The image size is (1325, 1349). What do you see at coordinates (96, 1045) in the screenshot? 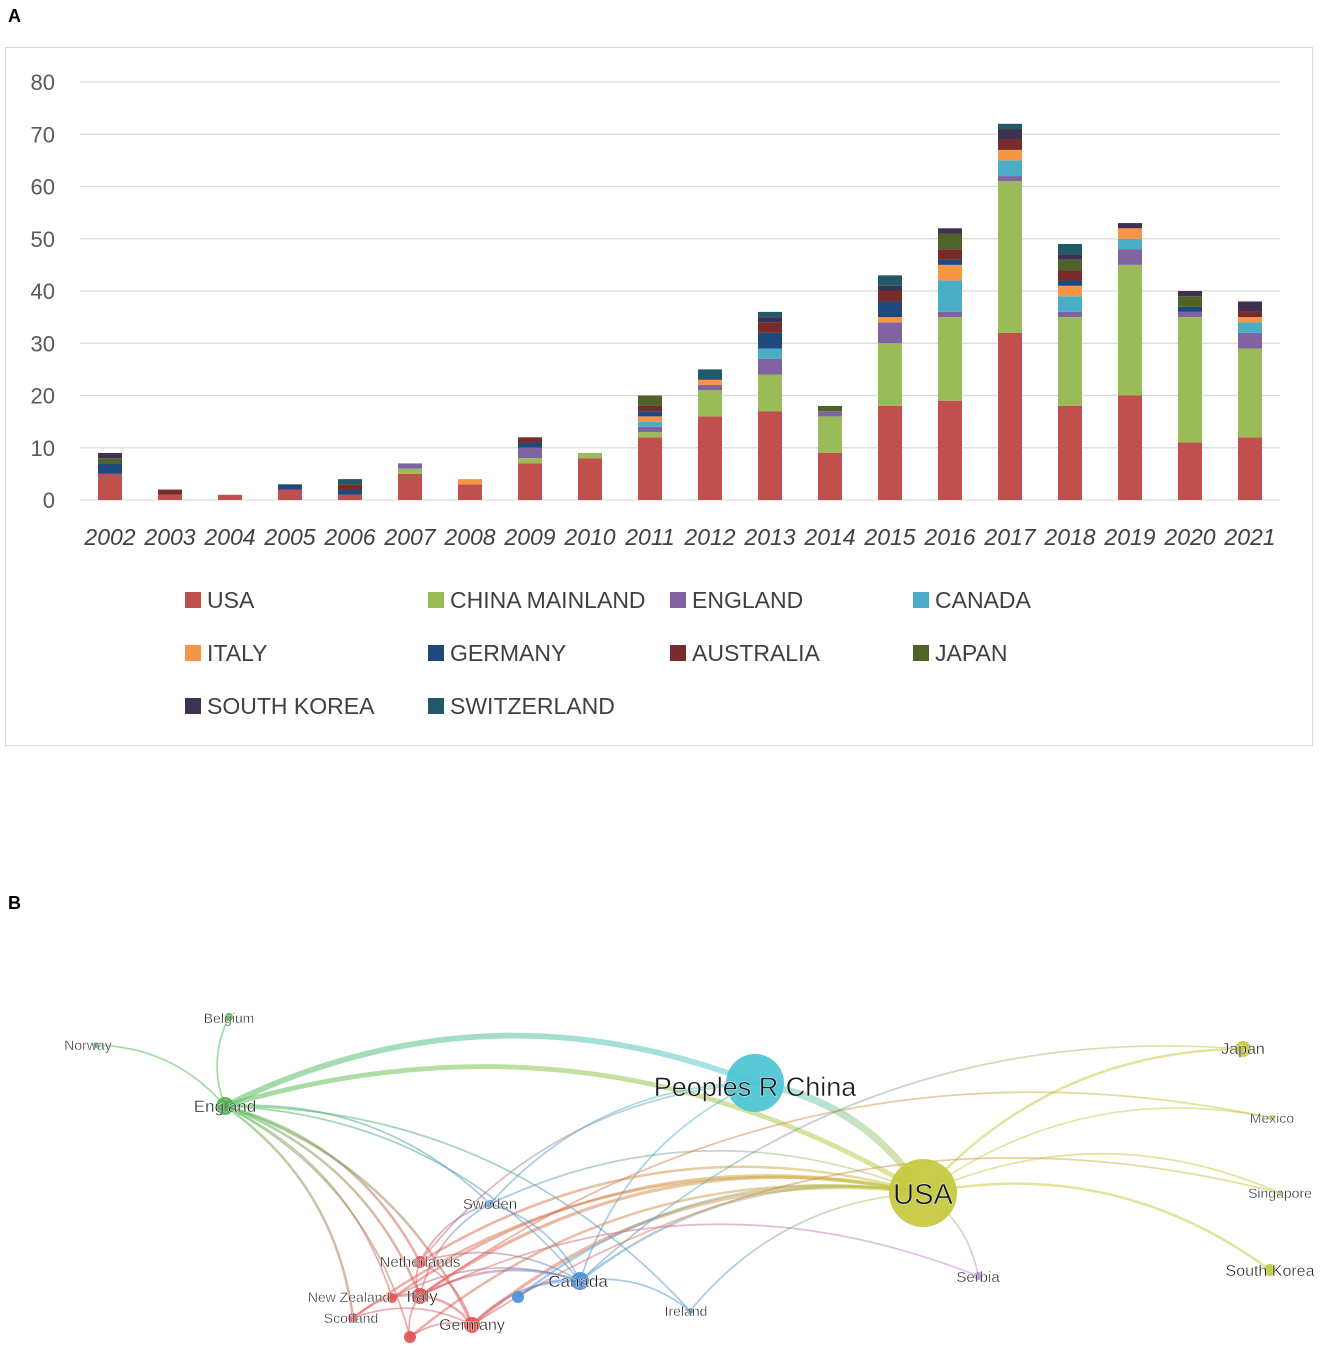
I see `node-norway` at bounding box center [96, 1045].